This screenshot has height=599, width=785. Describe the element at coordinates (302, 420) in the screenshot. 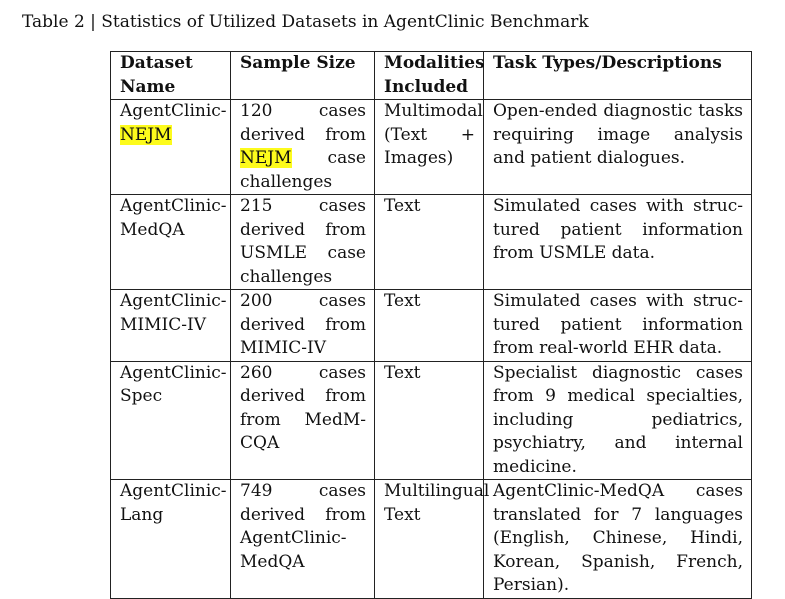

I see `sample-size-cell: 260 cases derived from from MedM­CQA` at that location.